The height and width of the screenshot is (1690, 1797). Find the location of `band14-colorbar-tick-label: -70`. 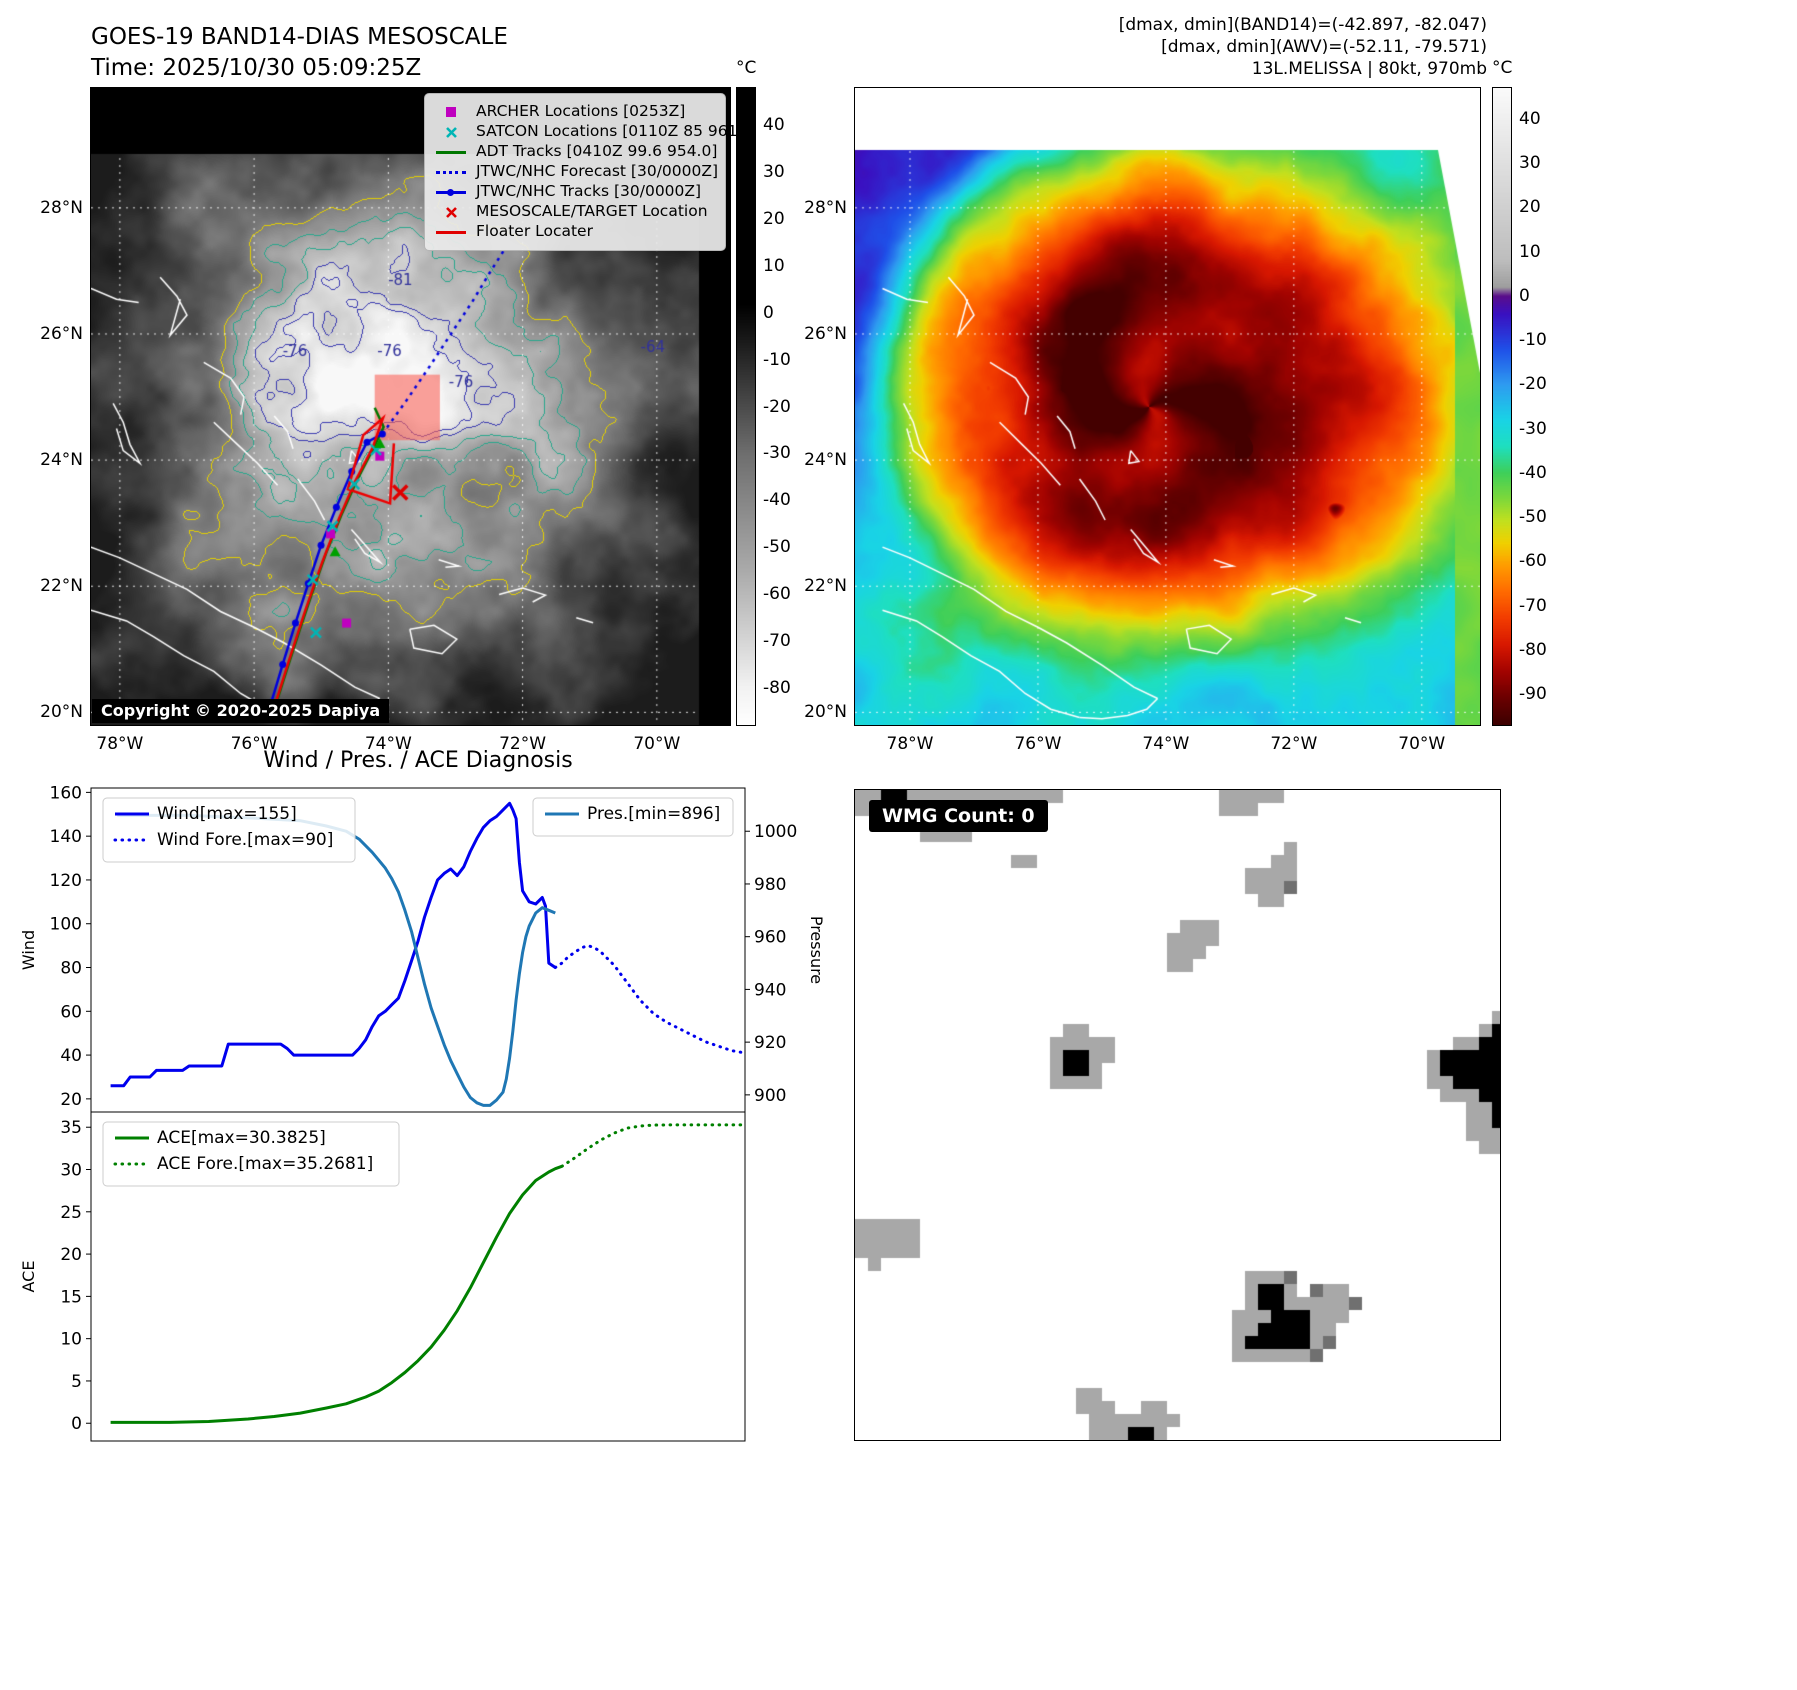

band14-colorbar-tick-label: -70 is located at coordinates (777, 640).